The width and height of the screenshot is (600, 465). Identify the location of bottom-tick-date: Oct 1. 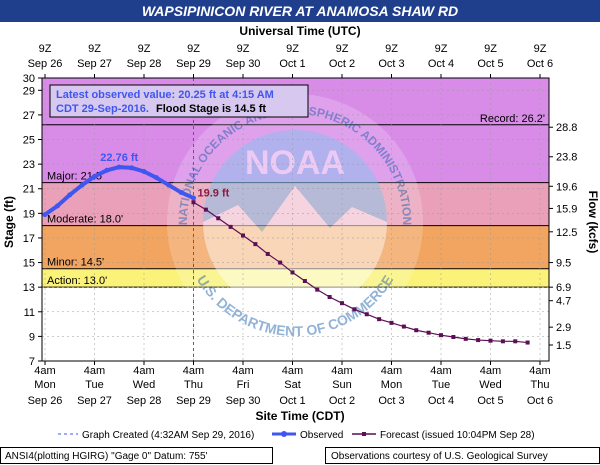
(292, 401).